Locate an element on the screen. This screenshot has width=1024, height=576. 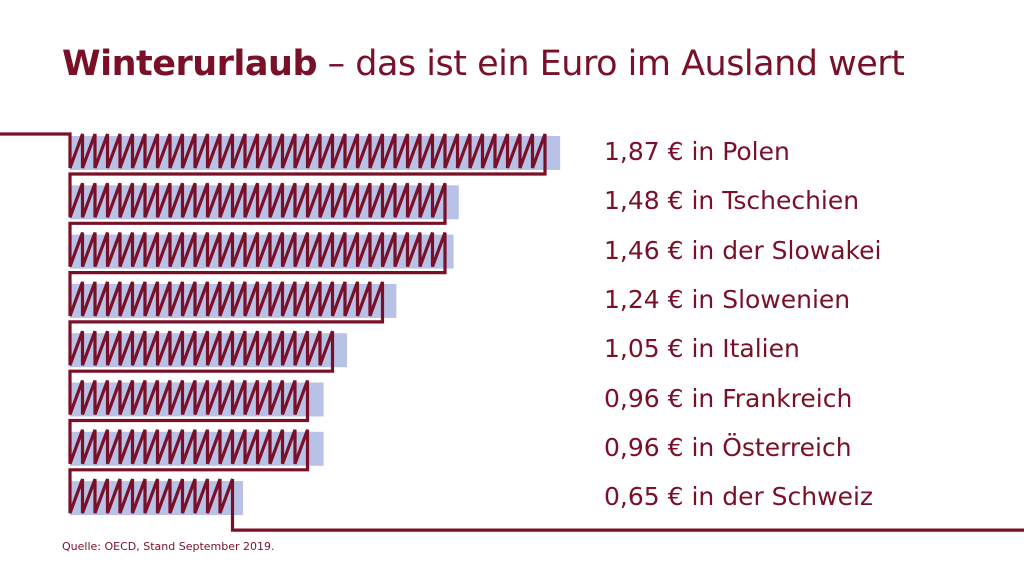
bar-label: 0,65 € in der Schweiz is located at coordinates (739, 497).